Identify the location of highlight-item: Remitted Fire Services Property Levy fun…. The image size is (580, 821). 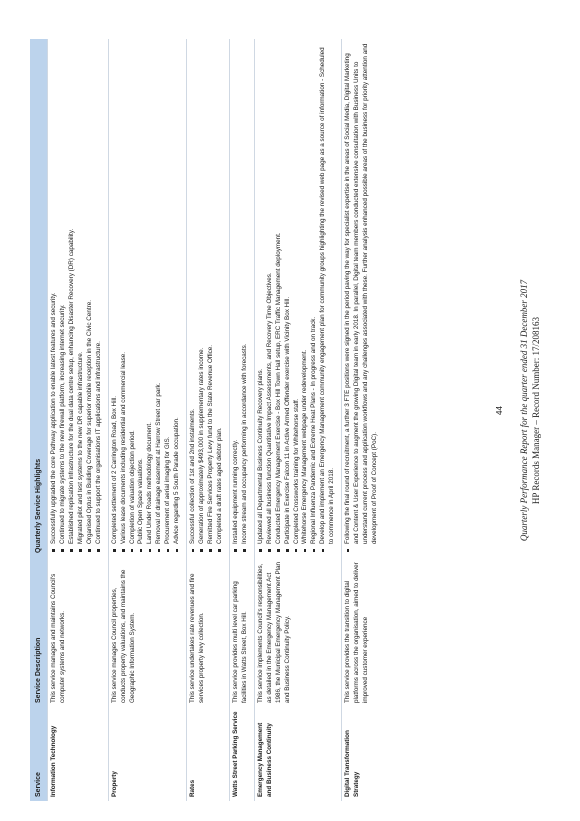
(211, 293).